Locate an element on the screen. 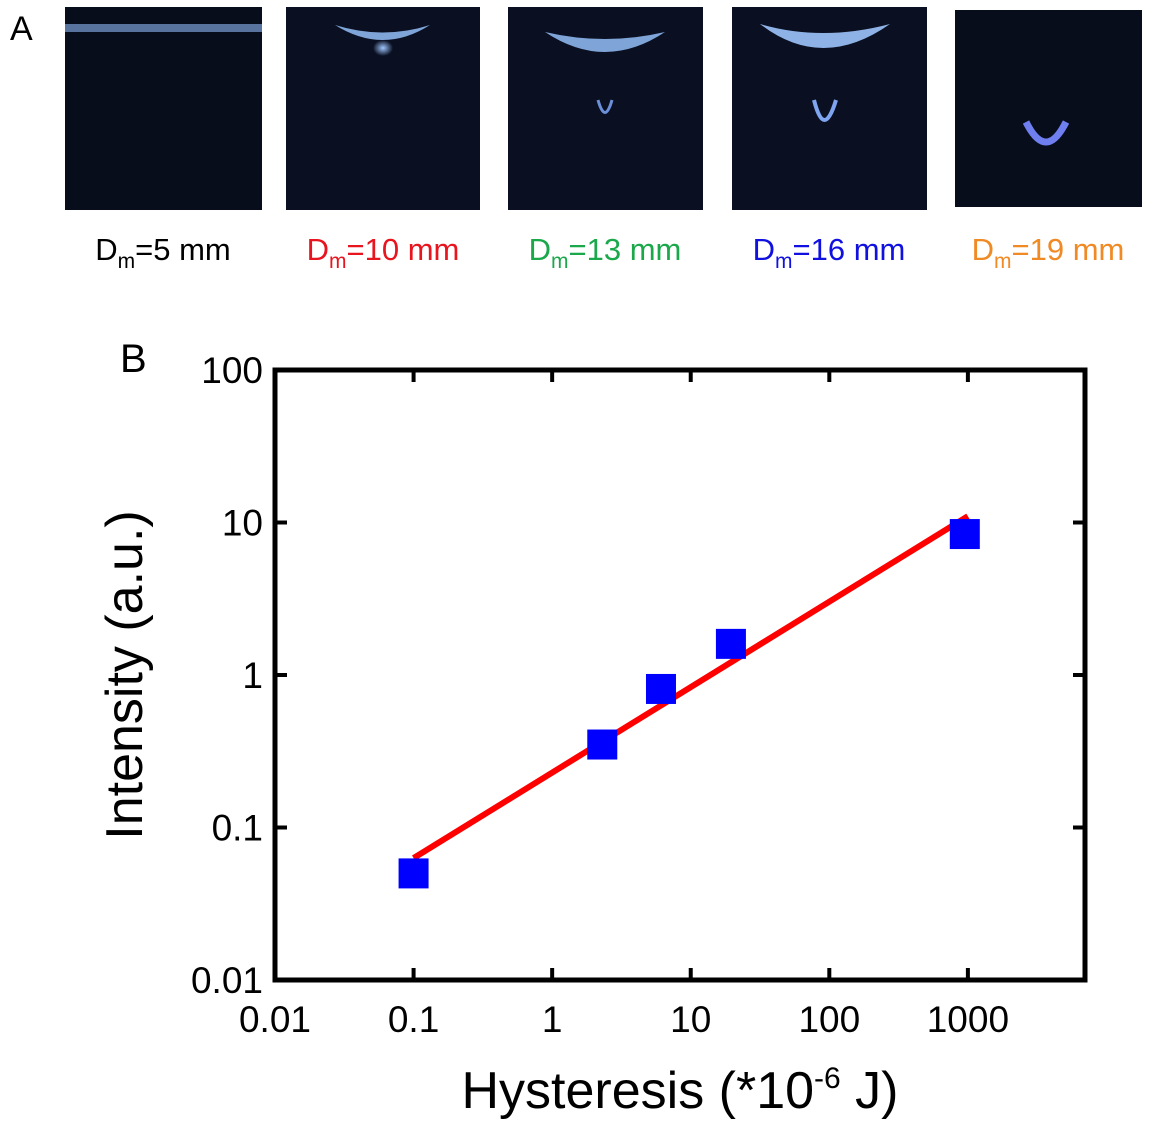  panel-letter: A is located at coordinates (21, 29).